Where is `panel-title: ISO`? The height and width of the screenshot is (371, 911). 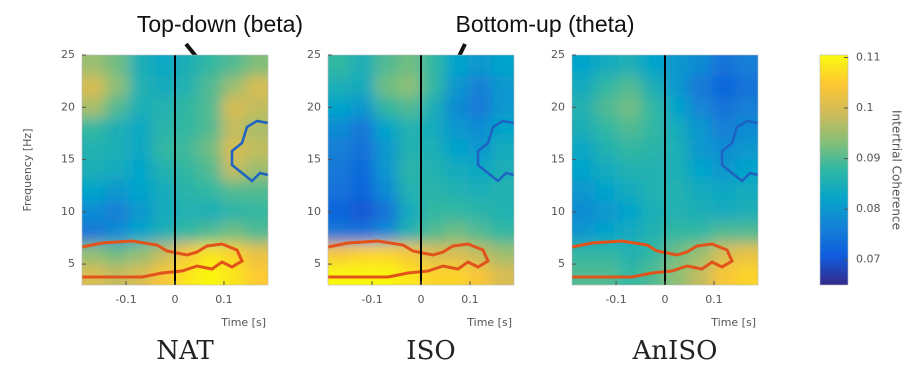 panel-title: ISO is located at coordinates (430, 351).